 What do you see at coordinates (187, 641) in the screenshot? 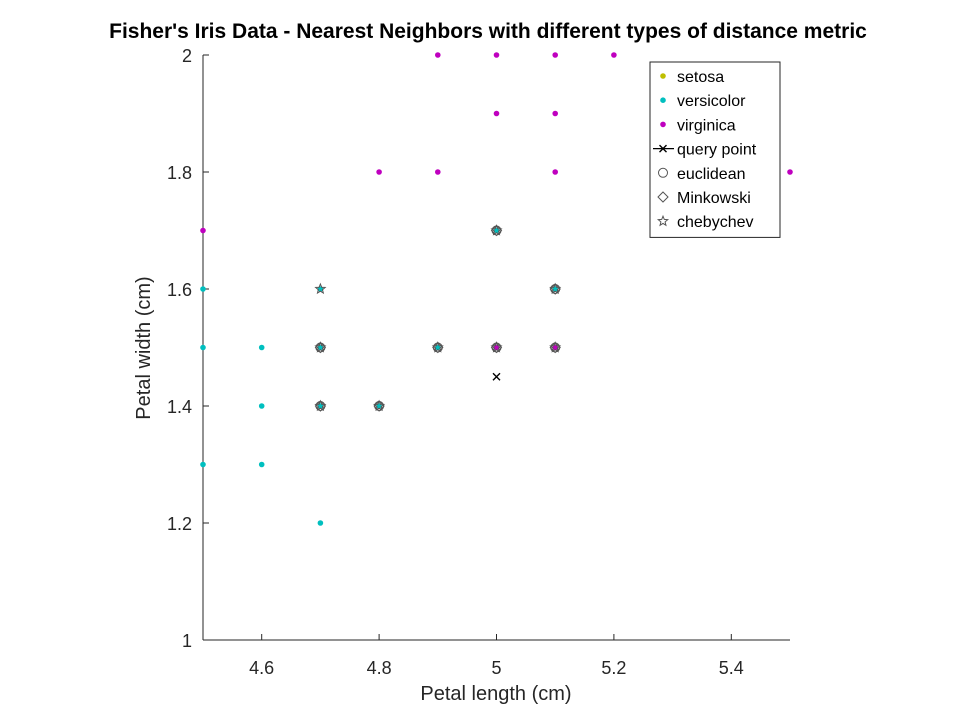
I see `y-tick-label: 1` at bounding box center [187, 641].